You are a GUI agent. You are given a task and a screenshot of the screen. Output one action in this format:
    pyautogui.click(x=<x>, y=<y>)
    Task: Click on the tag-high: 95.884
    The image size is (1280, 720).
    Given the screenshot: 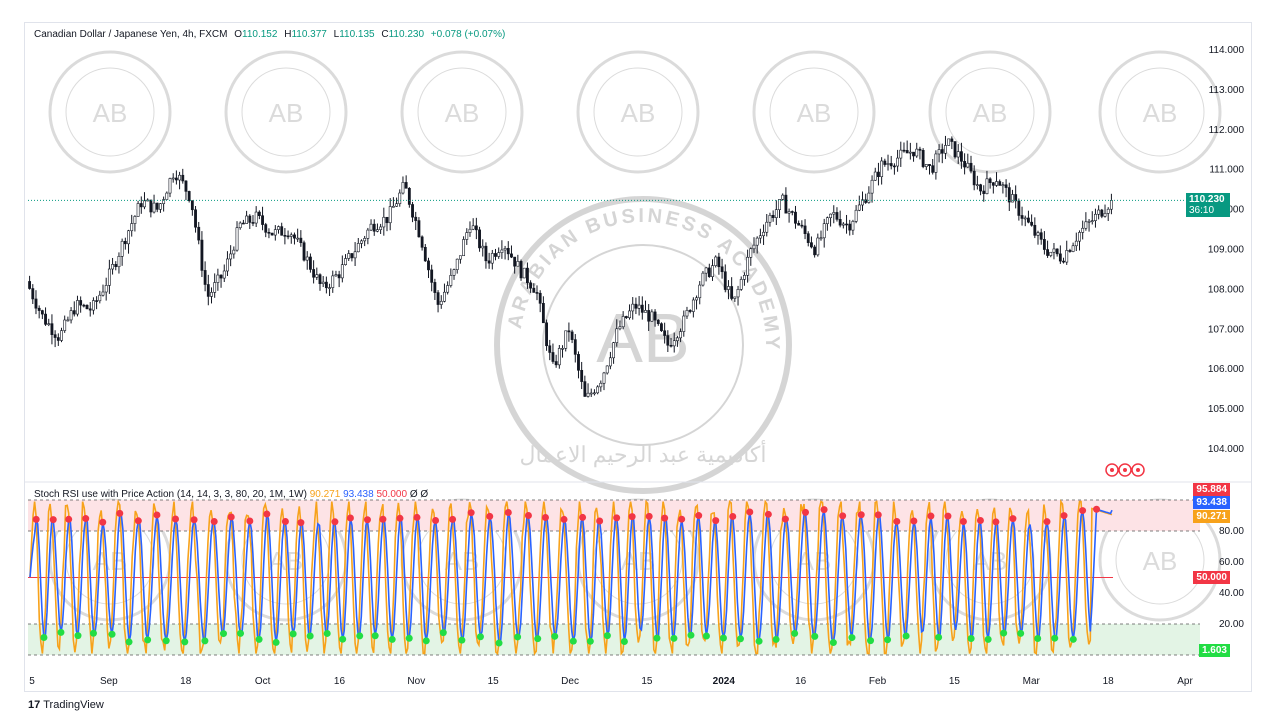 What is the action you would take?
    pyautogui.click(x=1211, y=489)
    